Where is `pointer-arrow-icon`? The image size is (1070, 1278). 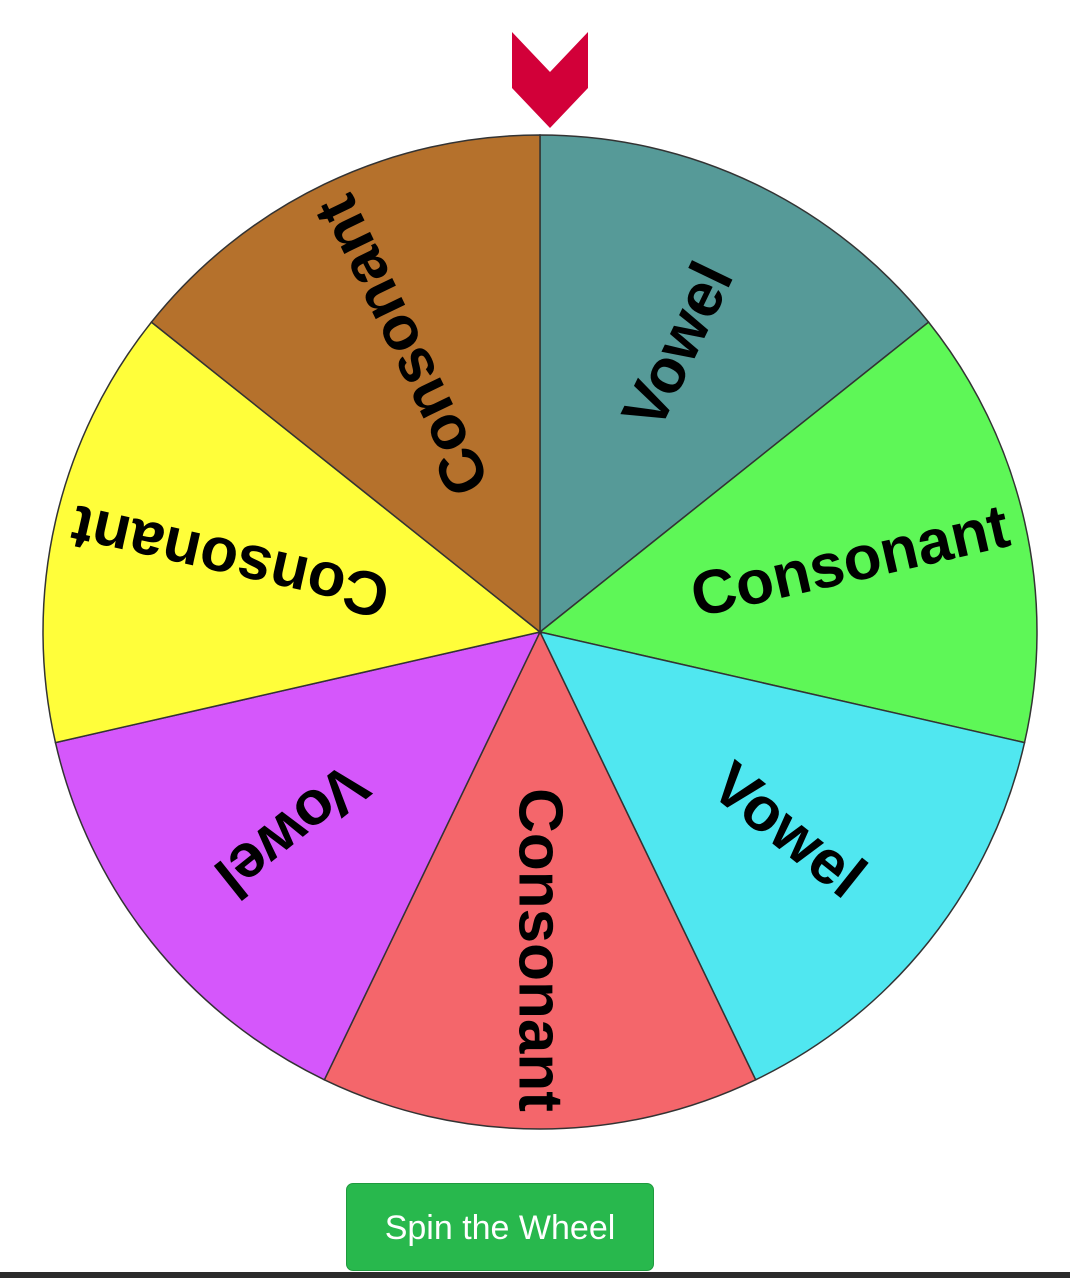
pointer-arrow-icon is located at coordinates (550, 80).